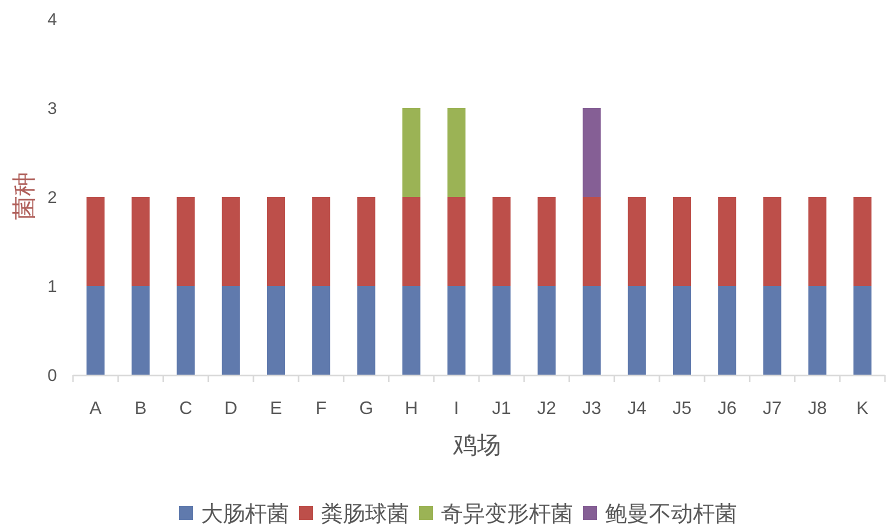  What do you see at coordinates (365, 513) in the screenshot?
I see `legend-label: 粪肠球菌` at bounding box center [365, 513].